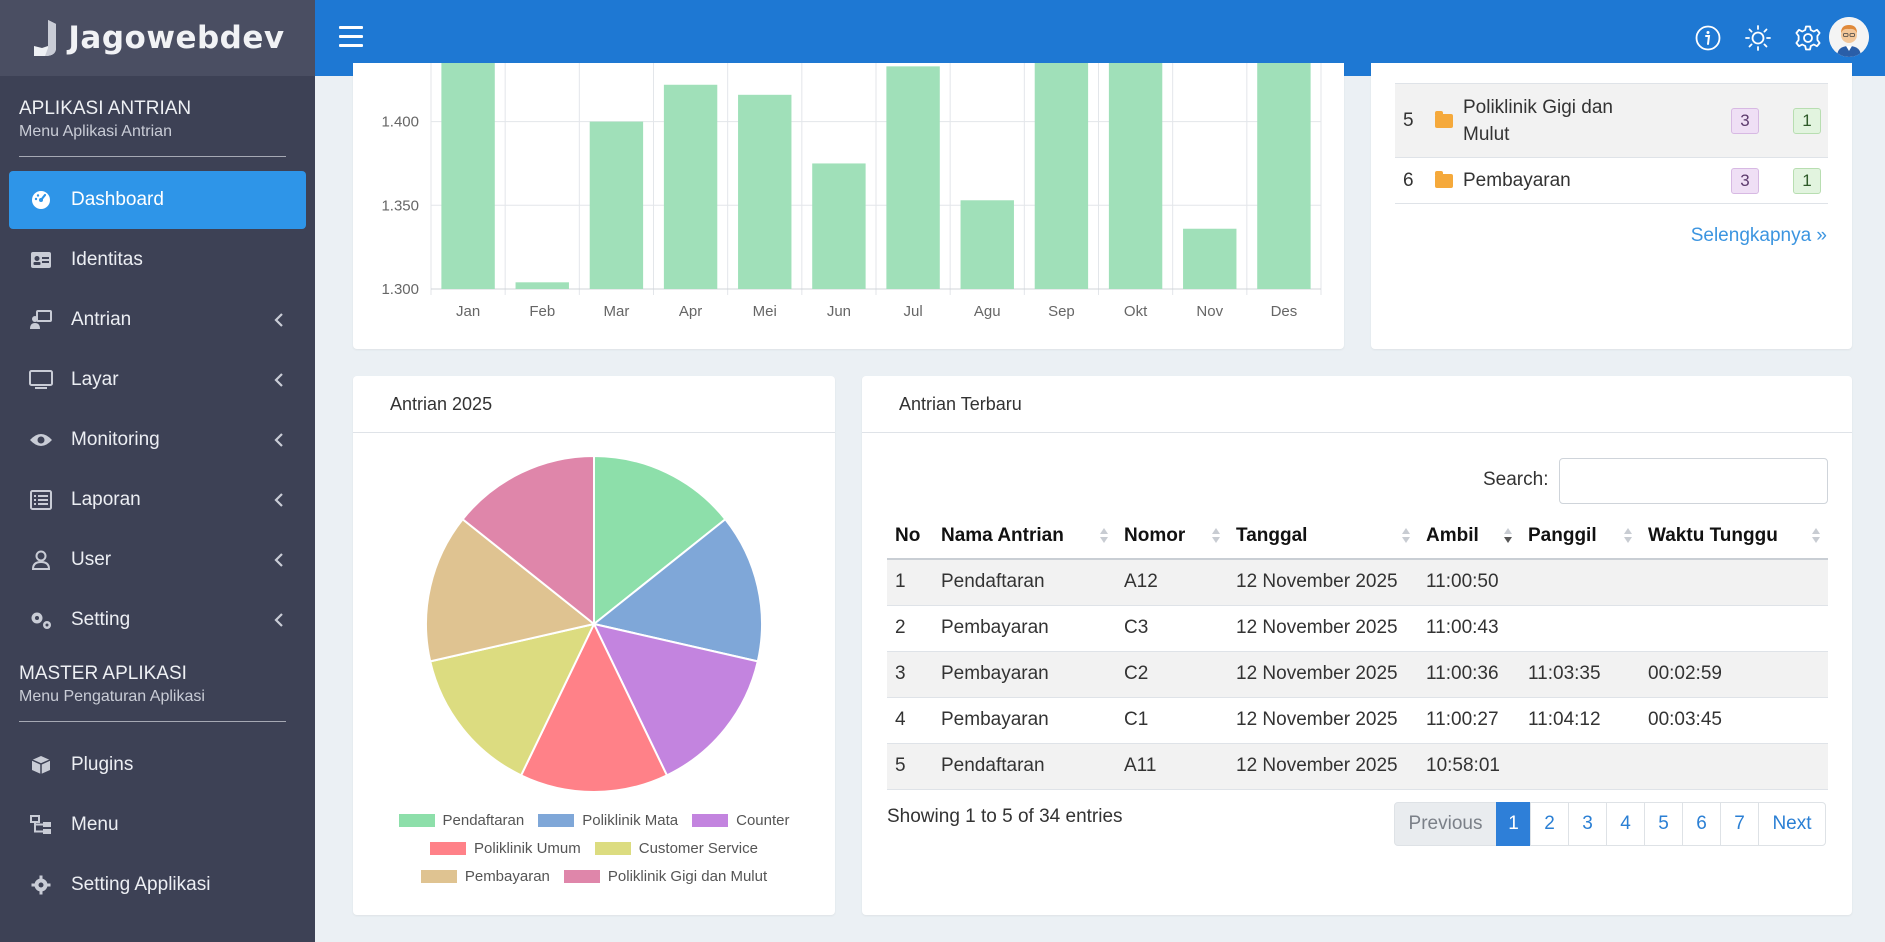 The height and width of the screenshot is (942, 1885). Describe the element at coordinates (1024, 536) in the screenshot. I see `column-header-nama-antrian: Nama Antrian` at that location.